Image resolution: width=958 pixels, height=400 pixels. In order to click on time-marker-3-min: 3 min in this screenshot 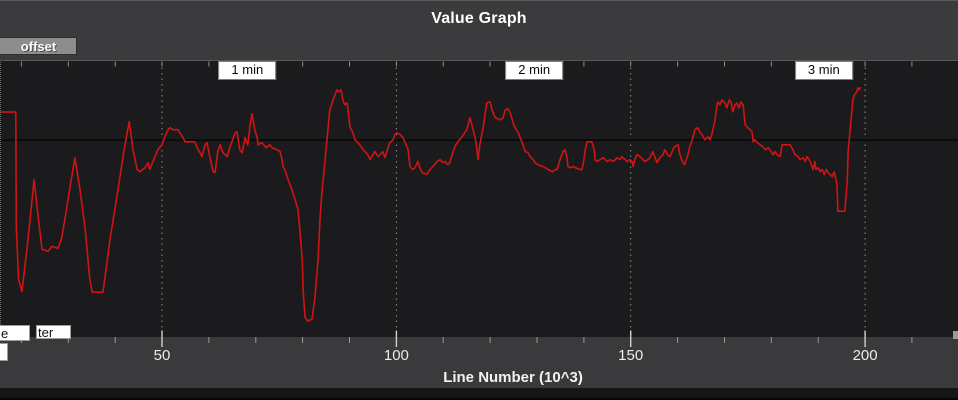, I will do `click(823, 70)`.